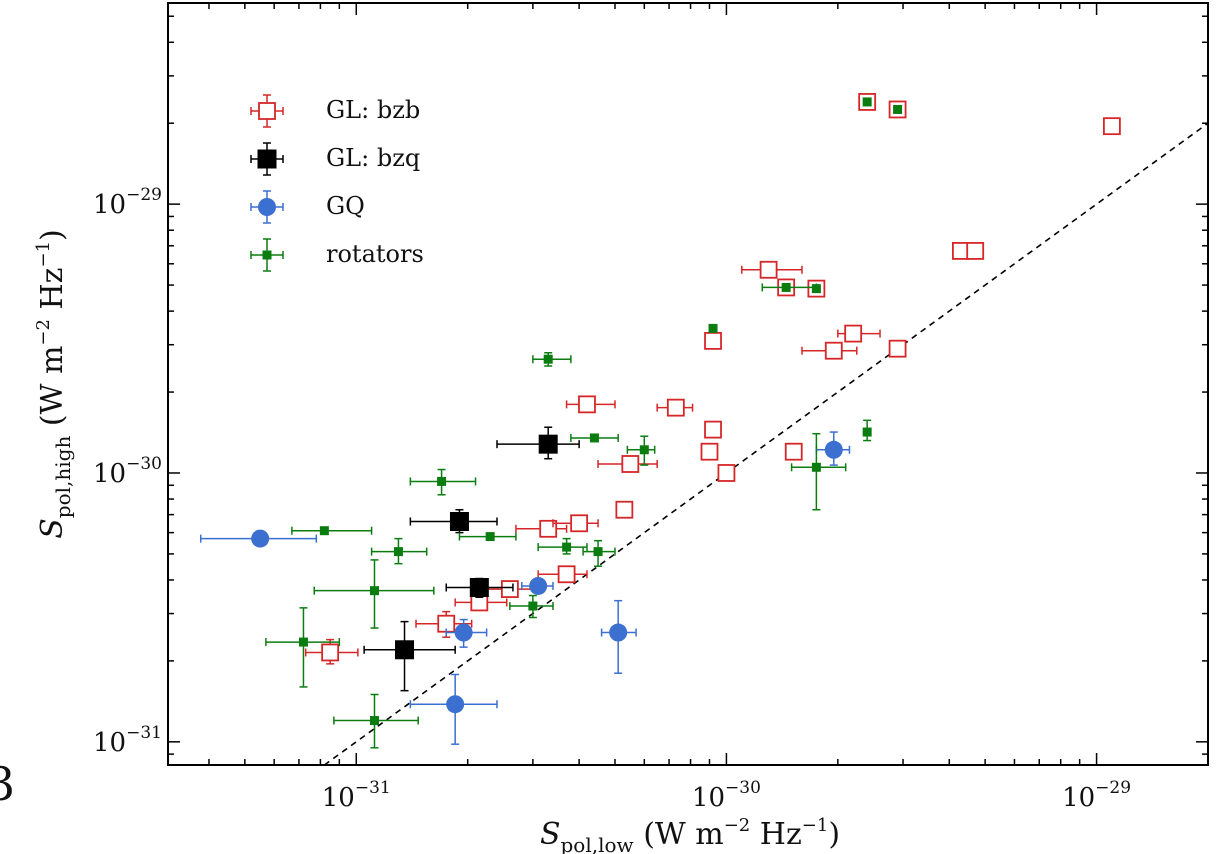 The height and width of the screenshot is (854, 1222). I want to click on legend: GL: bzb GL: bzq GQ rotators, so click(337, 183).